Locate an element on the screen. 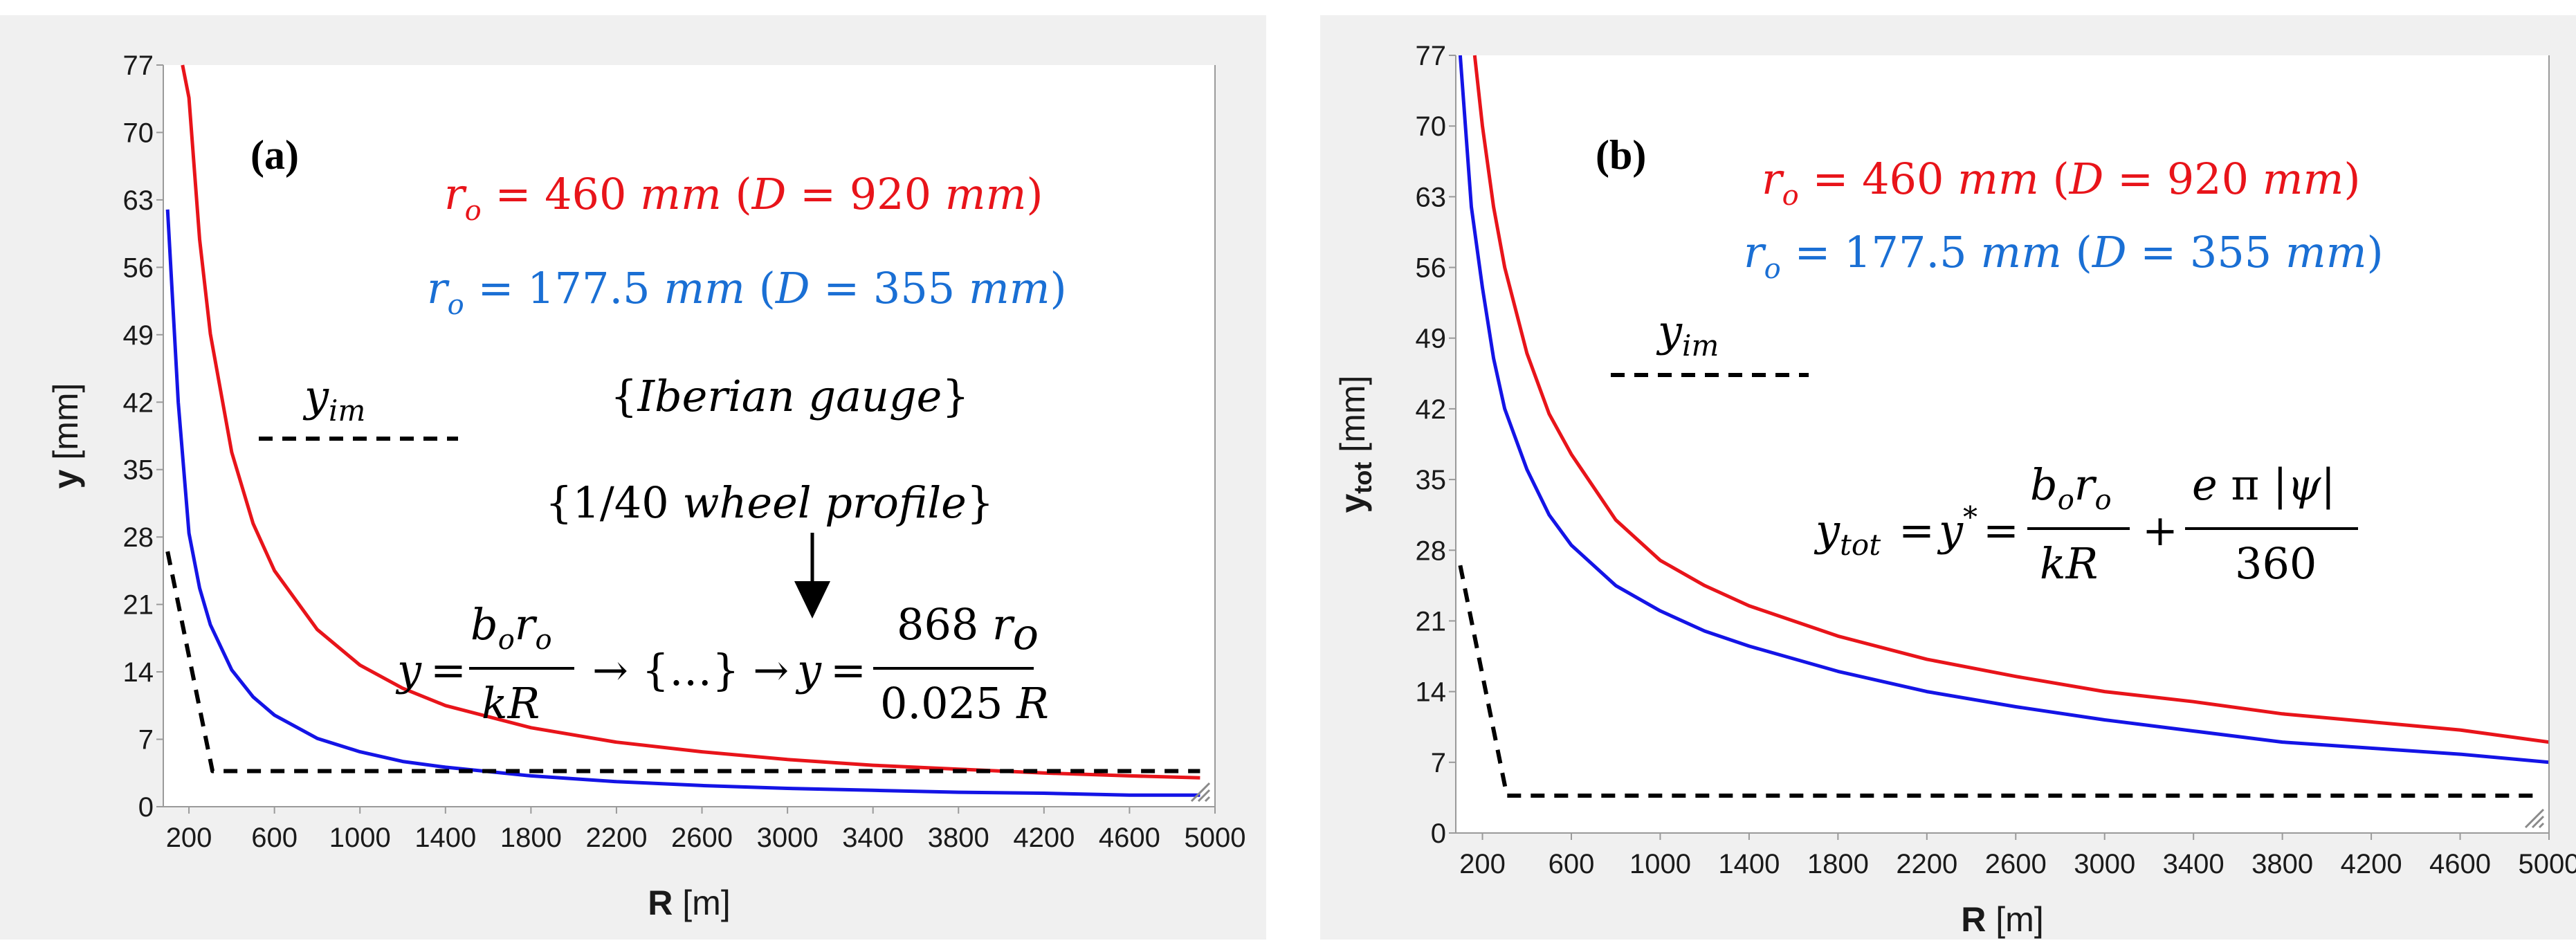 This screenshot has height=952, width=2576. panel-label-a: (a) is located at coordinates (274, 155).